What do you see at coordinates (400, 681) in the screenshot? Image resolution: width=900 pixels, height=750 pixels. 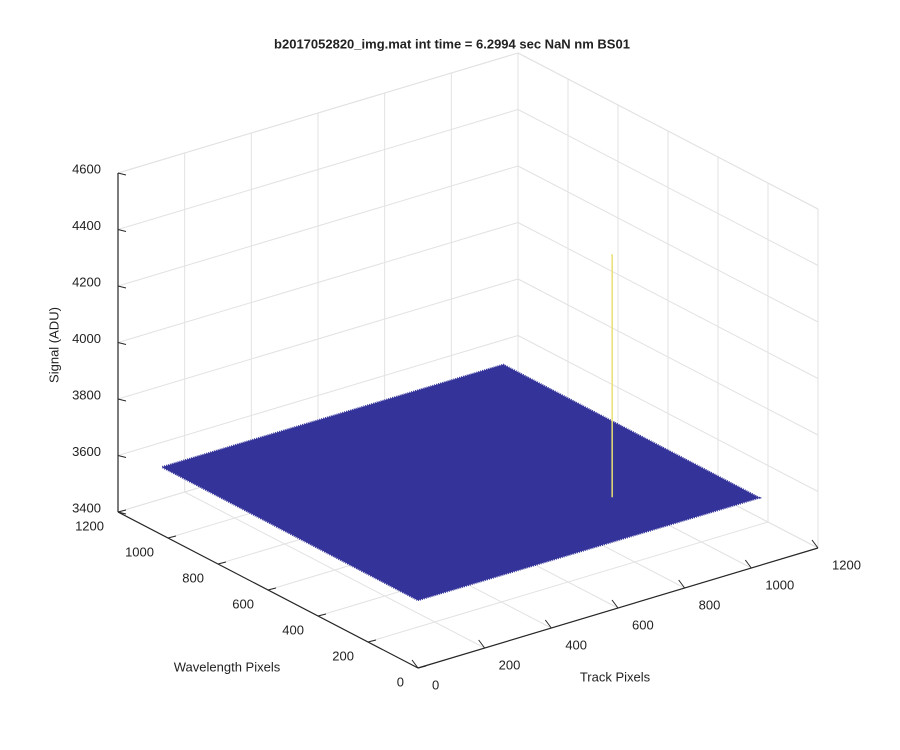 I see `y-tick-label: 0` at bounding box center [400, 681].